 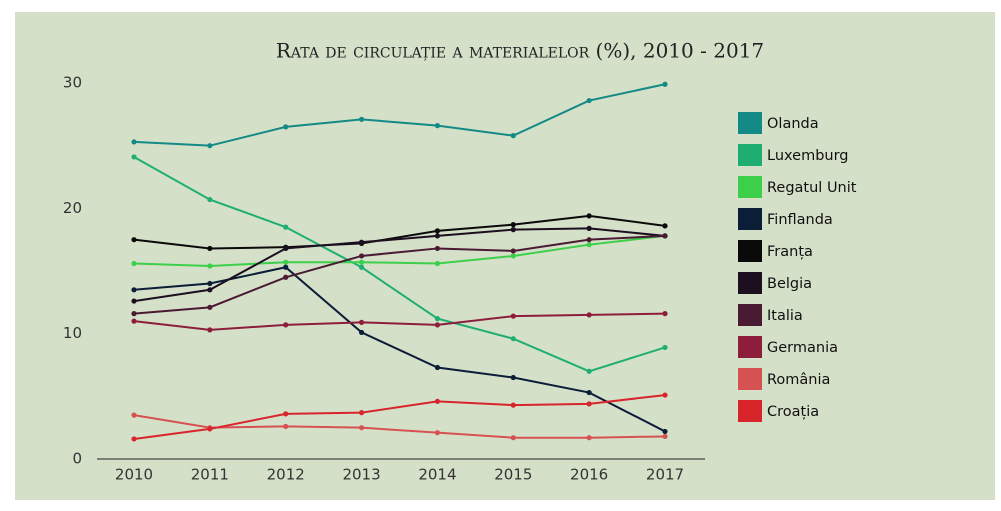 What do you see at coordinates (790, 252) in the screenshot?
I see `legend-label: Franța` at bounding box center [790, 252].